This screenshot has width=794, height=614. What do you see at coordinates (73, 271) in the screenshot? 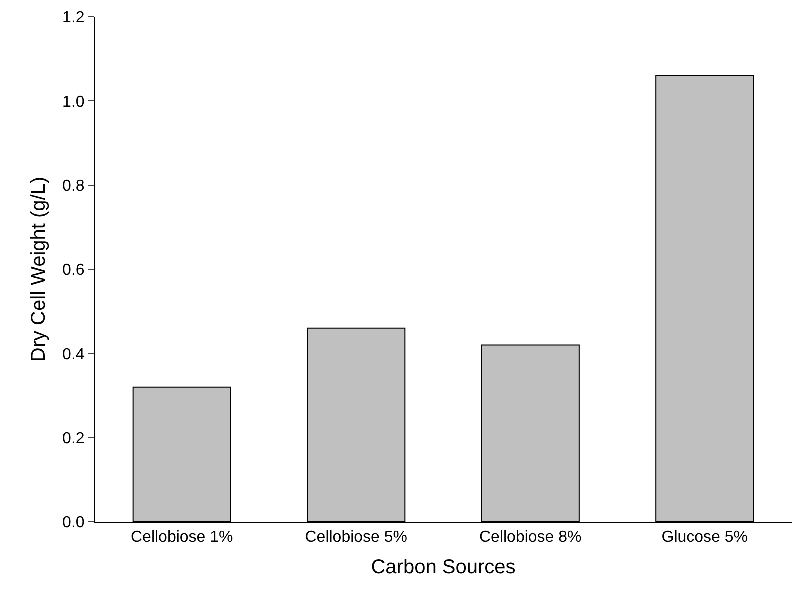
I see `y-tick-label: 0.6` at bounding box center [73, 271].